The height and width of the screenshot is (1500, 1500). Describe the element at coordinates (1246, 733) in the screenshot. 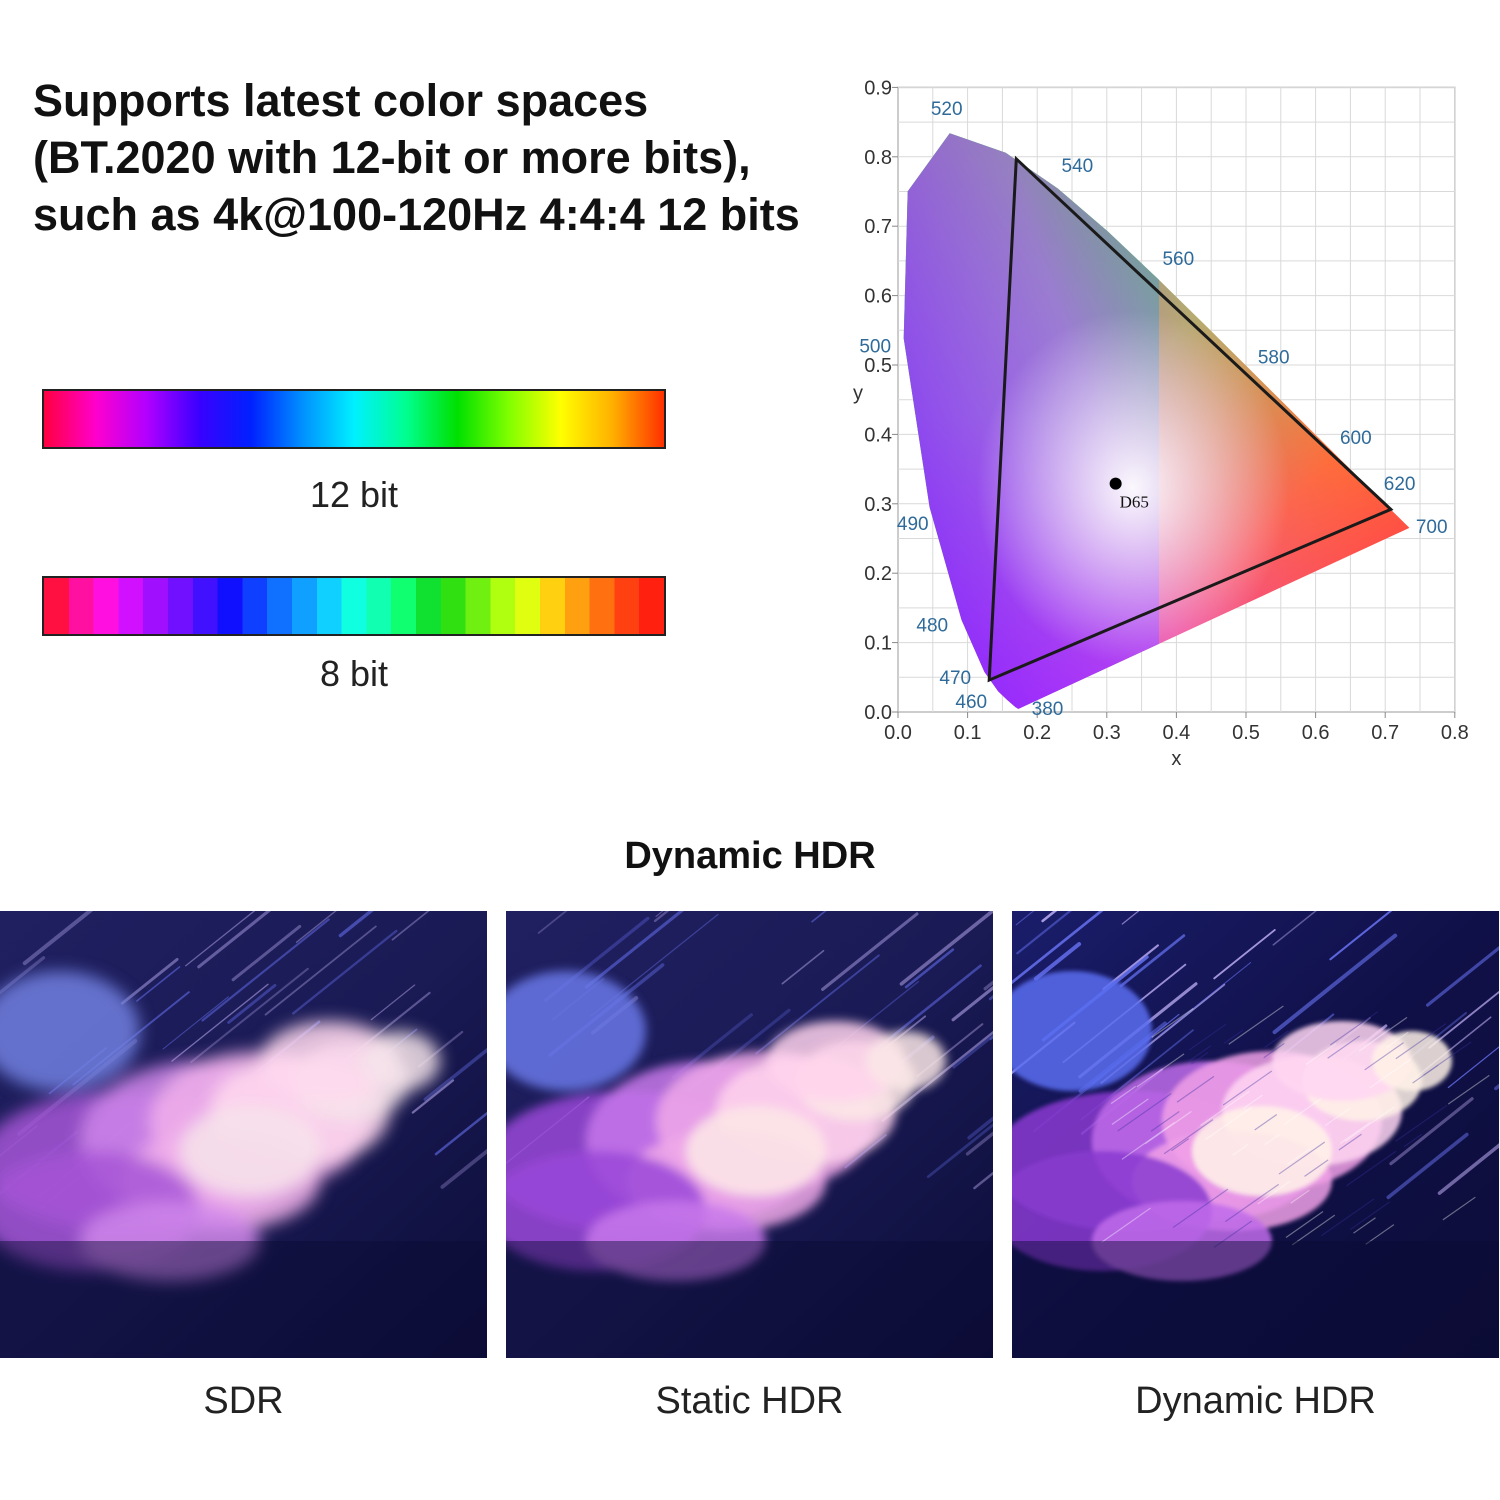

I see `x-tick-label: 0.5` at that location.